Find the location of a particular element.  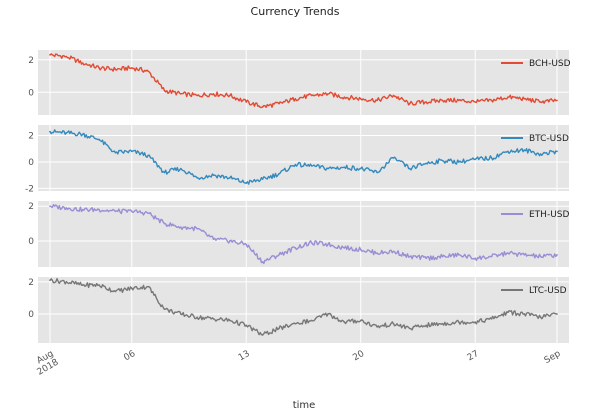

legend-label: BTC-USD is located at coordinates (549, 139).